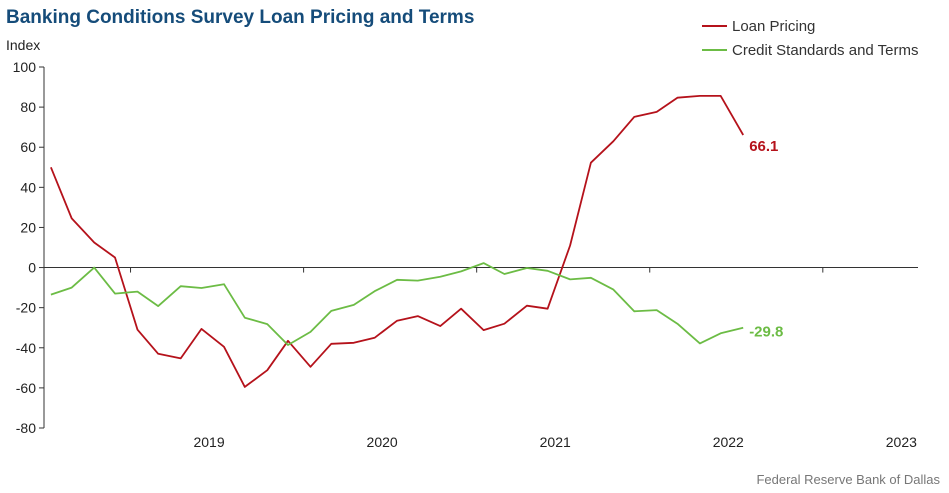 The width and height of the screenshot is (949, 493). I want to click on x-tick-label: 2022, so click(728, 442).